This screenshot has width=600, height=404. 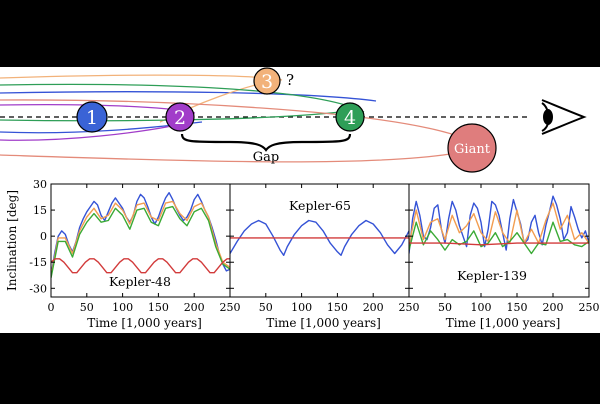 I want to click on planet-2: 2, so click(x=180, y=117).